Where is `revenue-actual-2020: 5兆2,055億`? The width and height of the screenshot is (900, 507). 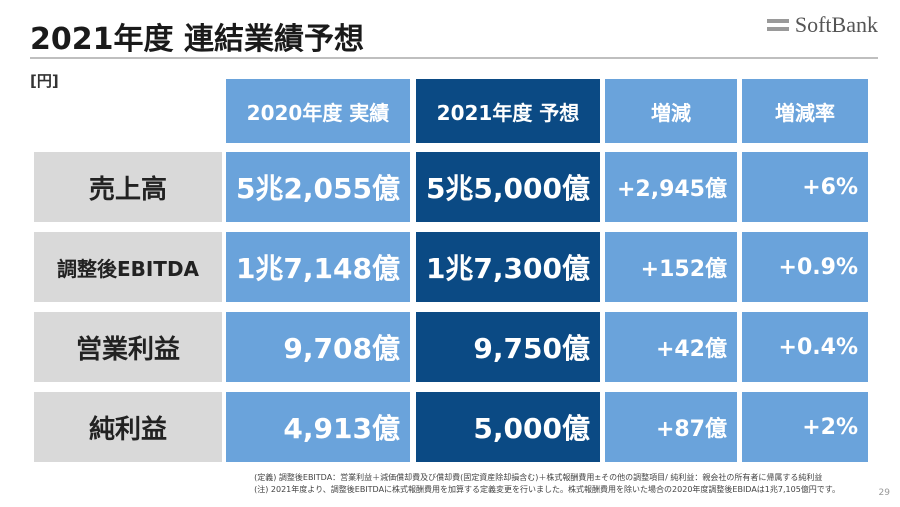
revenue-actual-2020: 5兆2,055億 is located at coordinates (318, 187).